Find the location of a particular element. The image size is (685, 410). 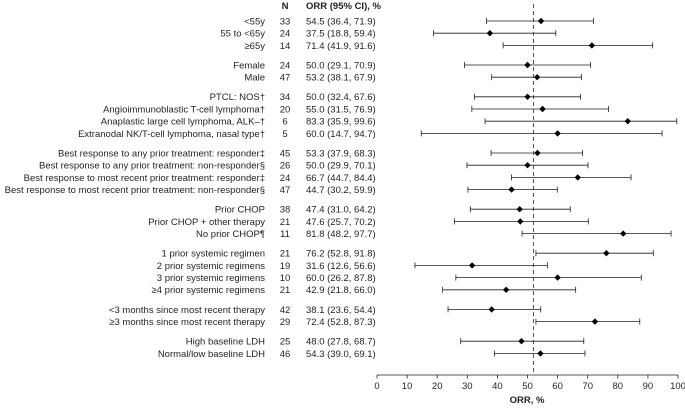

row-orr-ci: 44.7 (30.2, 59.9) is located at coordinates (341, 190).